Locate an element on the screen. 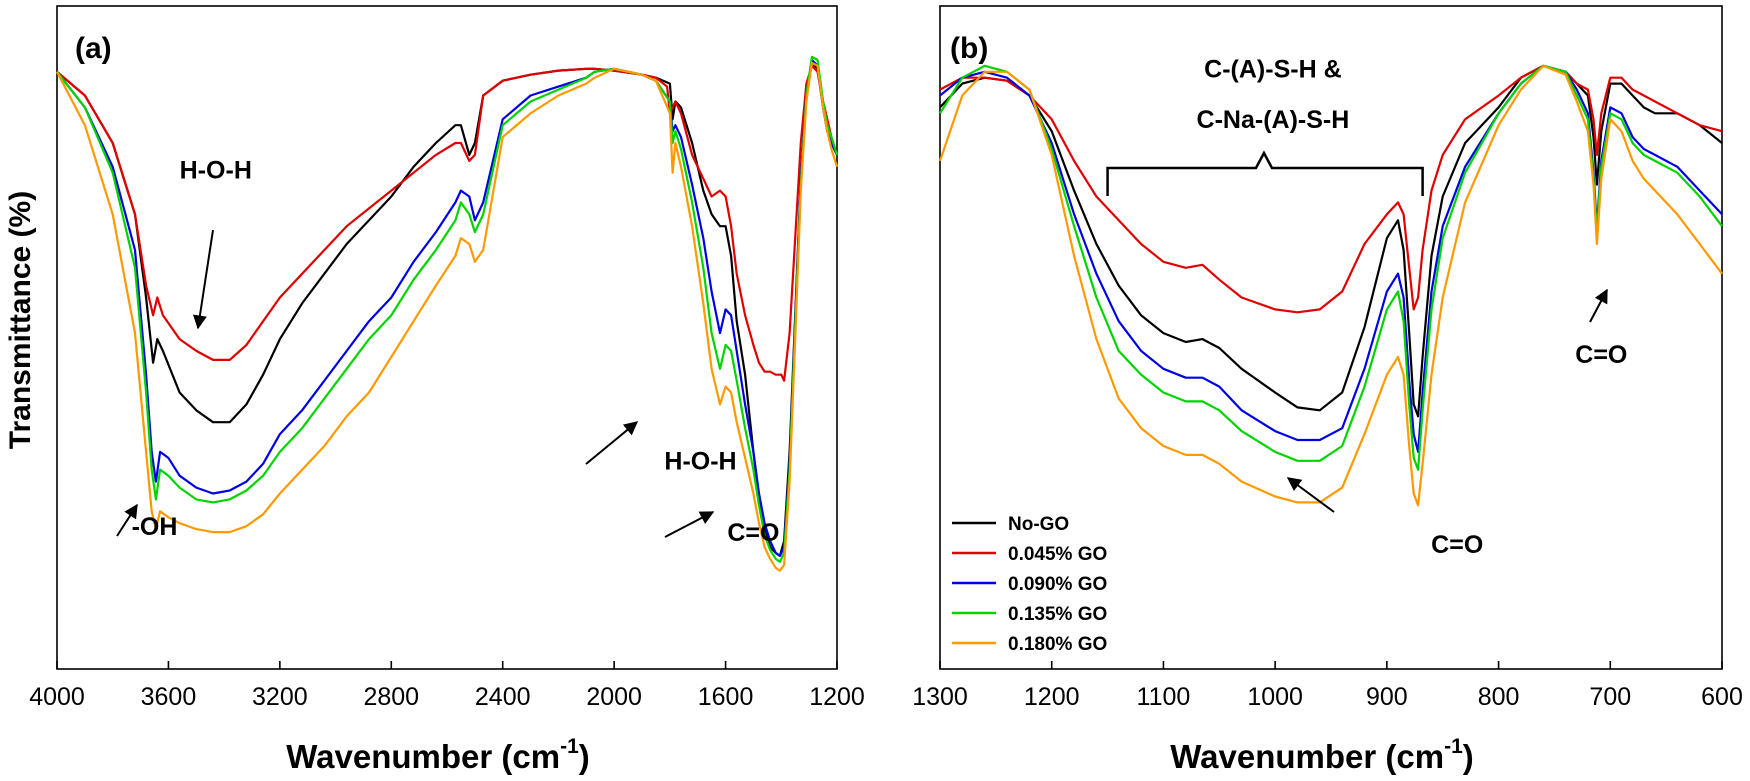  legend-label-3: 0.135% GO is located at coordinates (1057, 614).